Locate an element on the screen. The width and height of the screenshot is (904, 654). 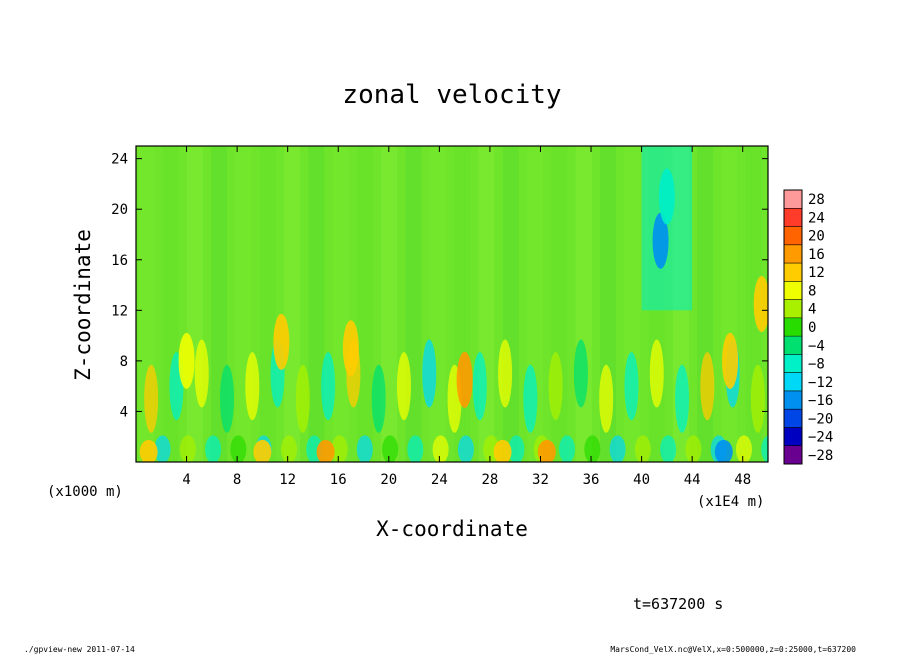
colorbar-frame is located at coordinates (793, 327).